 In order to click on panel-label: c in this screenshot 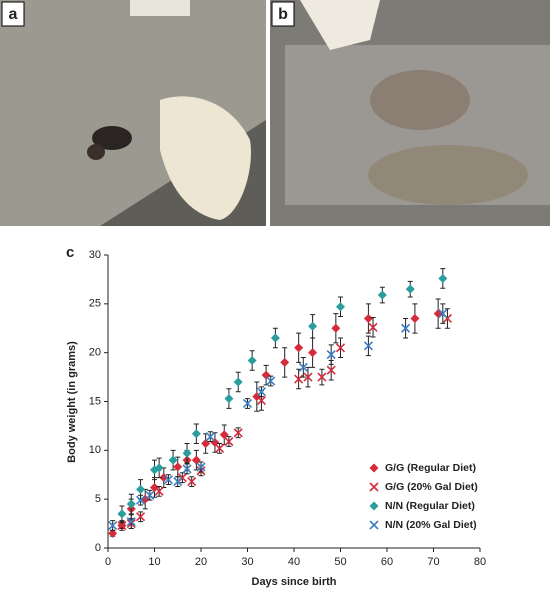, I will do `click(70, 252)`.